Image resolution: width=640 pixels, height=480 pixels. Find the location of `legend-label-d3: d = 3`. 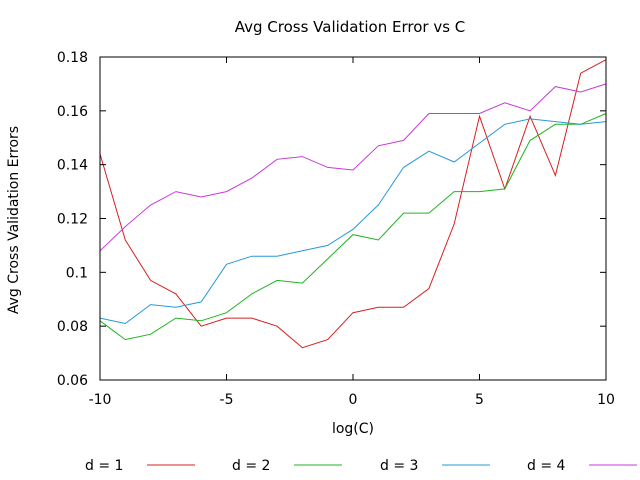

legend-label-d3: d = 3 is located at coordinates (399, 466).